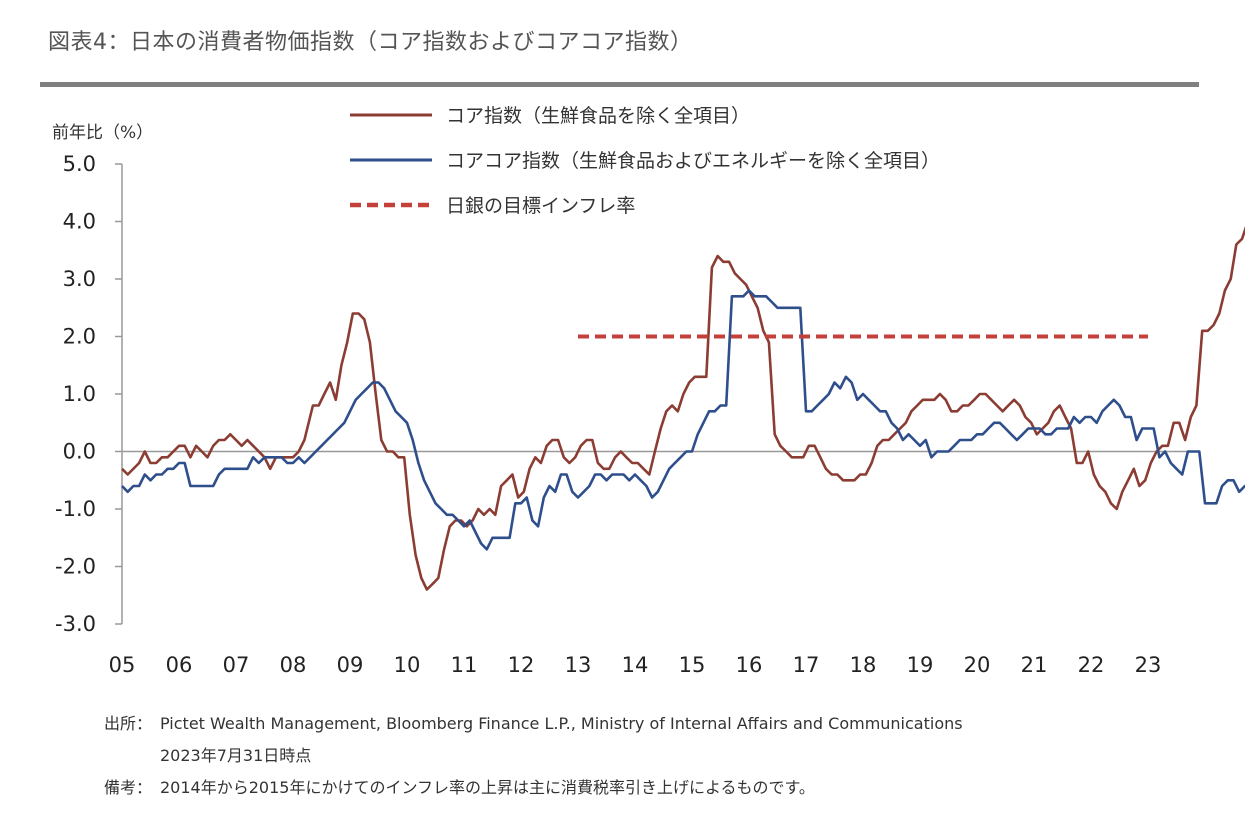 The height and width of the screenshot is (838, 1245). I want to click on x-tick-label: 05, so click(122, 665).